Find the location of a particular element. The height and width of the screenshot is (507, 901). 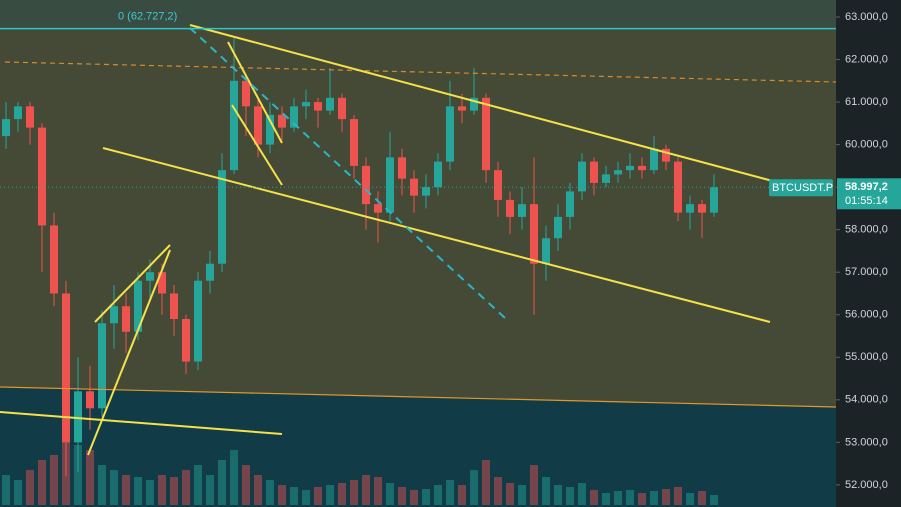

fib-zone is located at coordinates (418, 14).